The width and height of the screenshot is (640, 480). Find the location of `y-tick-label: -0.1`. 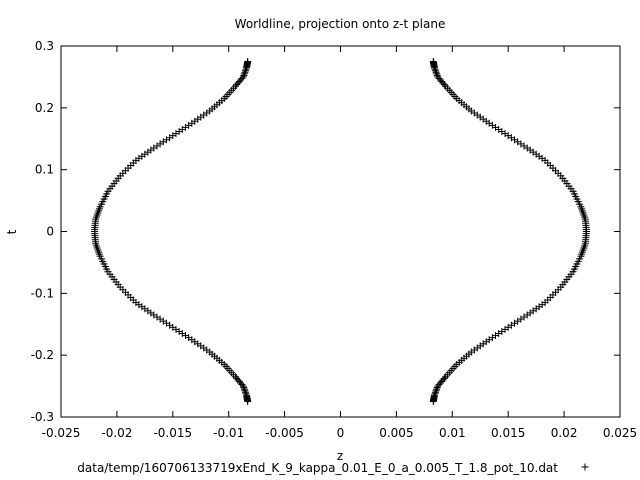

y-tick-label: -0.1 is located at coordinates (42, 293).